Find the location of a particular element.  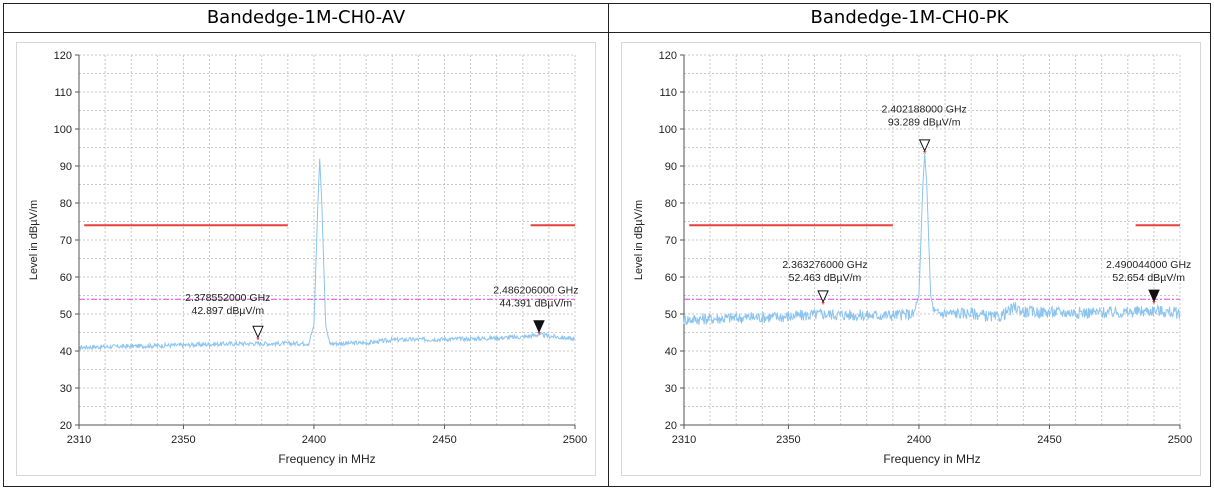

marker-frequency-label: 2.402188000 GHz is located at coordinates (924, 109).